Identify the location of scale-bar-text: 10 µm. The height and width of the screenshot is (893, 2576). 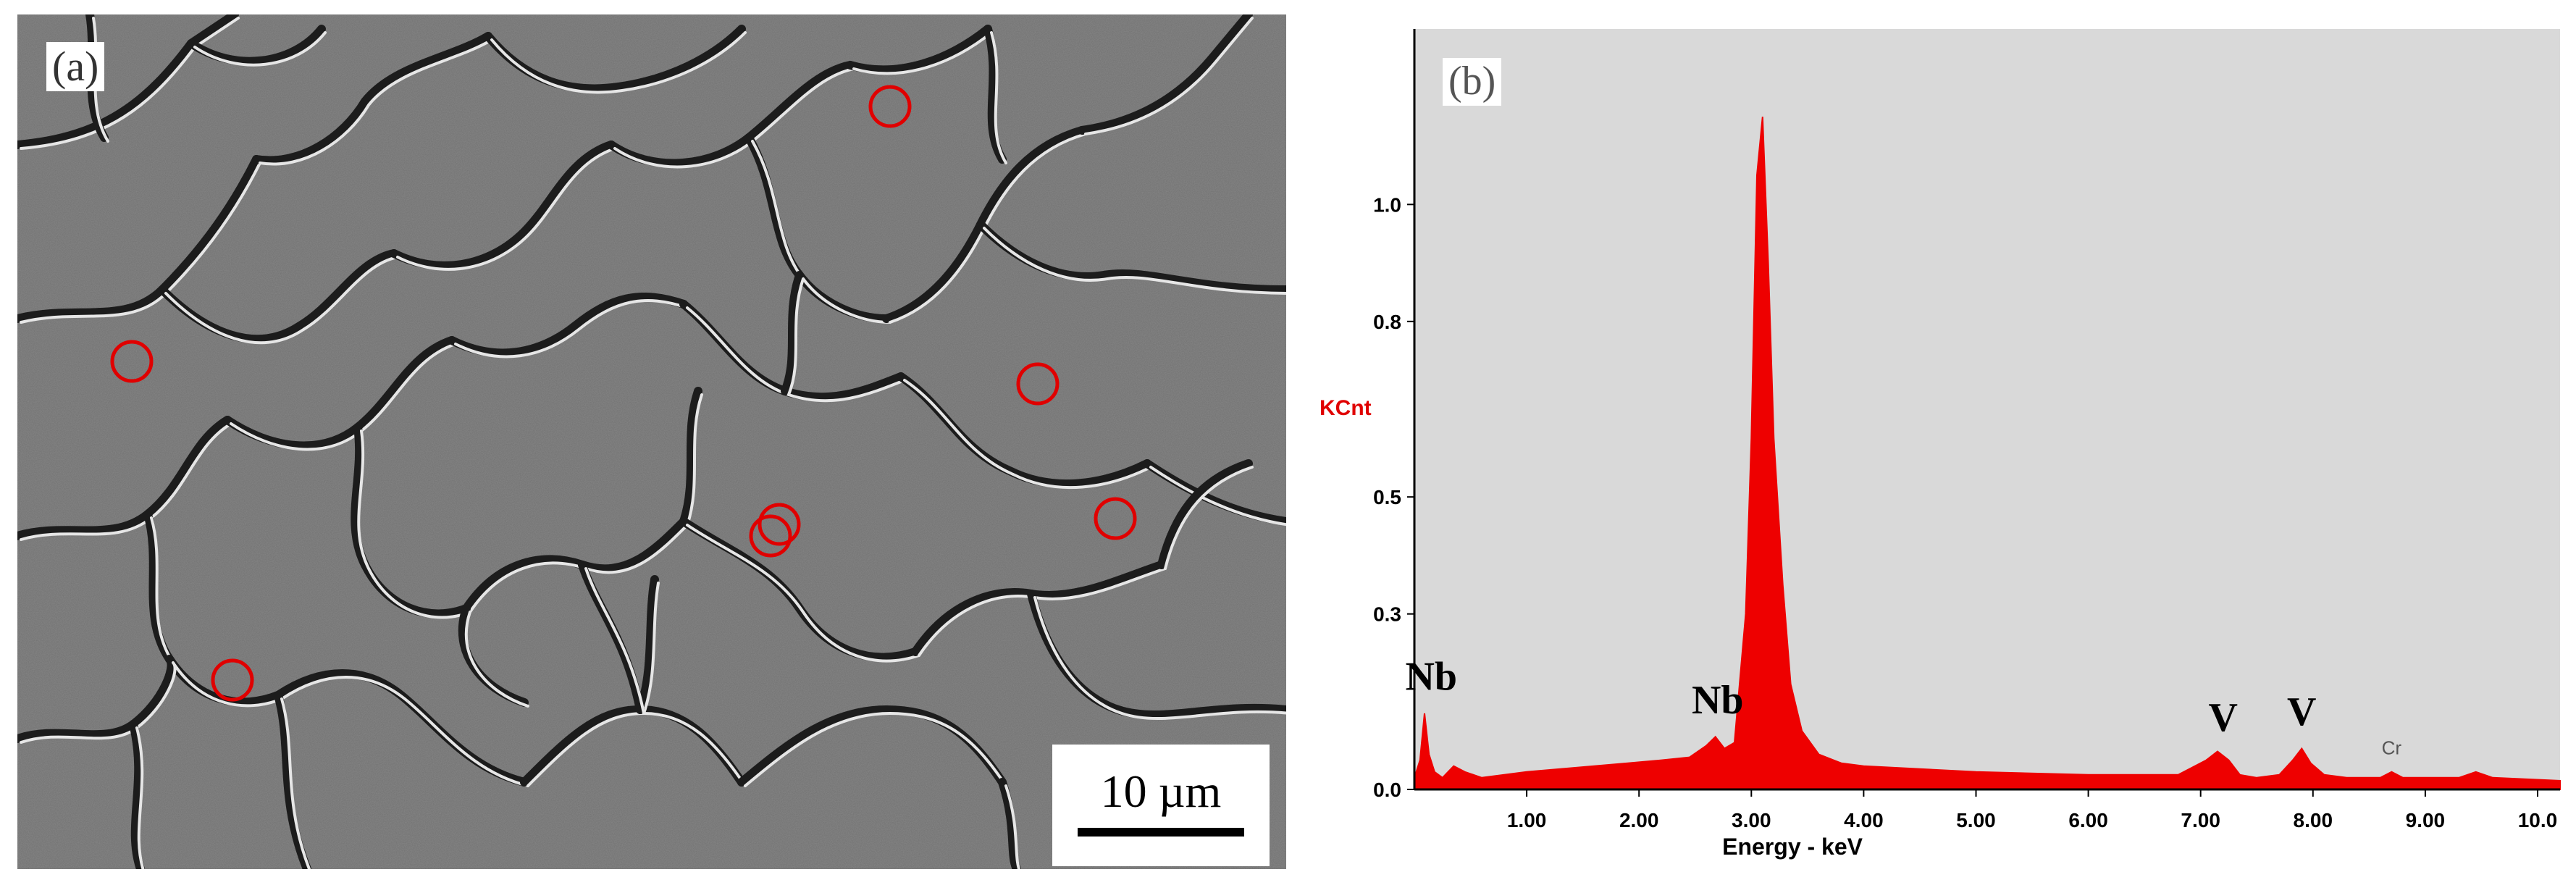
(1161, 791).